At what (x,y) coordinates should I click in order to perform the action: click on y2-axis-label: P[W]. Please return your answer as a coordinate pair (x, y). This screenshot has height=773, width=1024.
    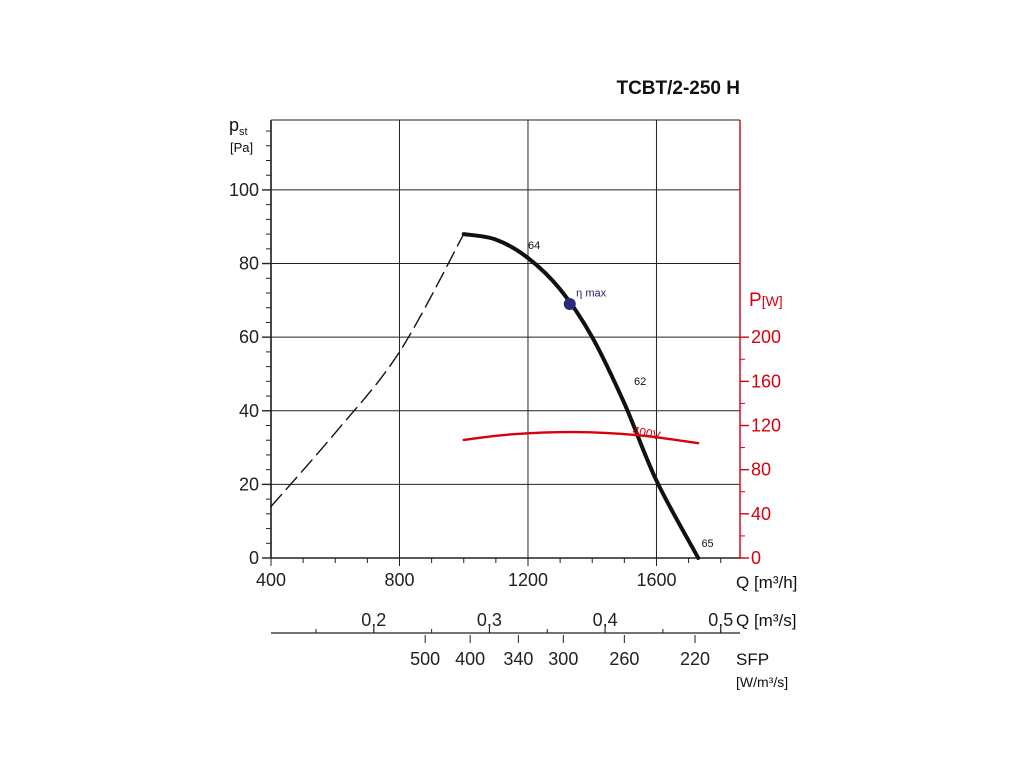
    Looking at the image, I should click on (766, 300).